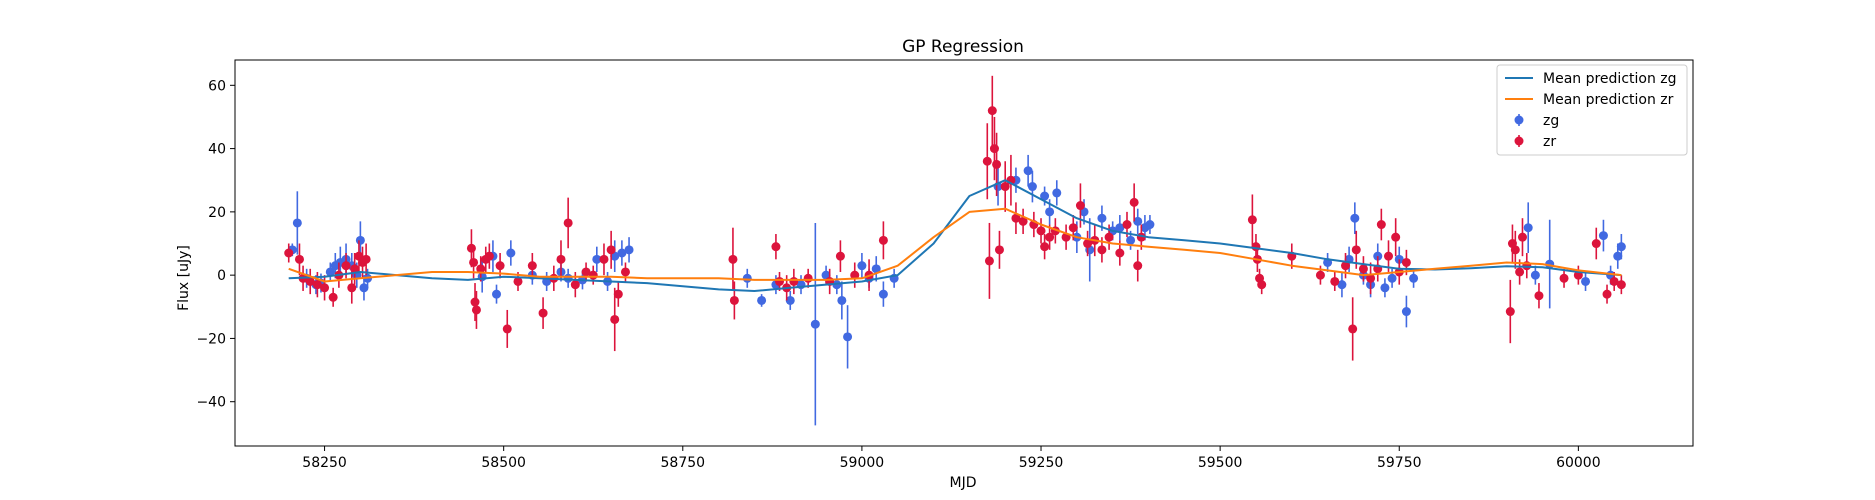 This screenshot has width=1875, height=500. Describe the element at coordinates (217, 213) in the screenshot. I see `y-tick-label: 20` at that location.